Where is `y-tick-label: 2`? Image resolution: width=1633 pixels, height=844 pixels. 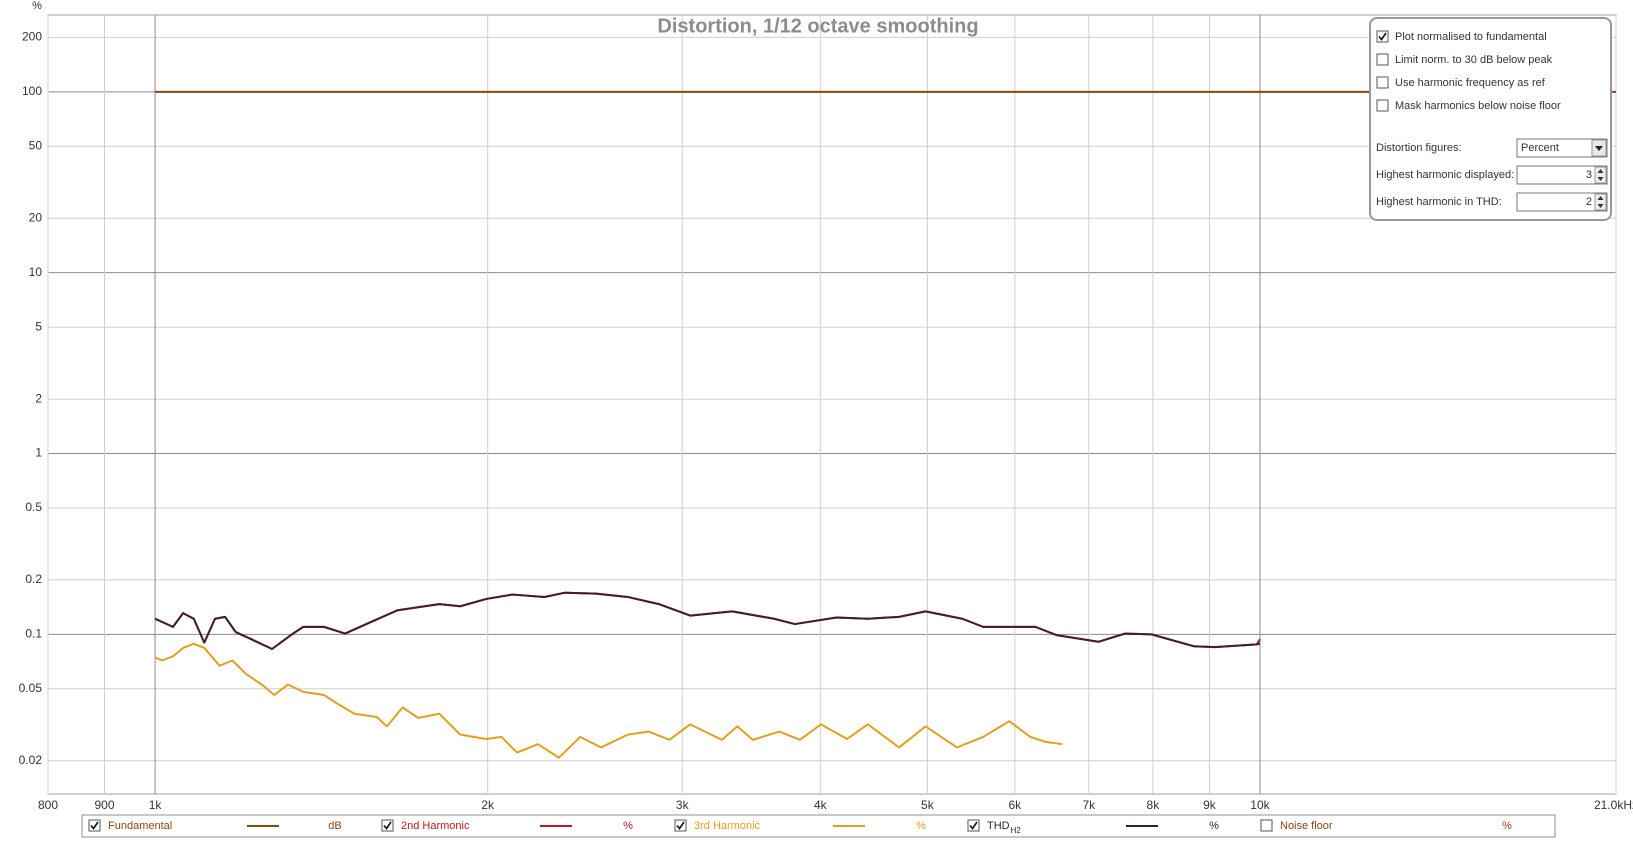 y-tick-label: 2 is located at coordinates (38, 398).